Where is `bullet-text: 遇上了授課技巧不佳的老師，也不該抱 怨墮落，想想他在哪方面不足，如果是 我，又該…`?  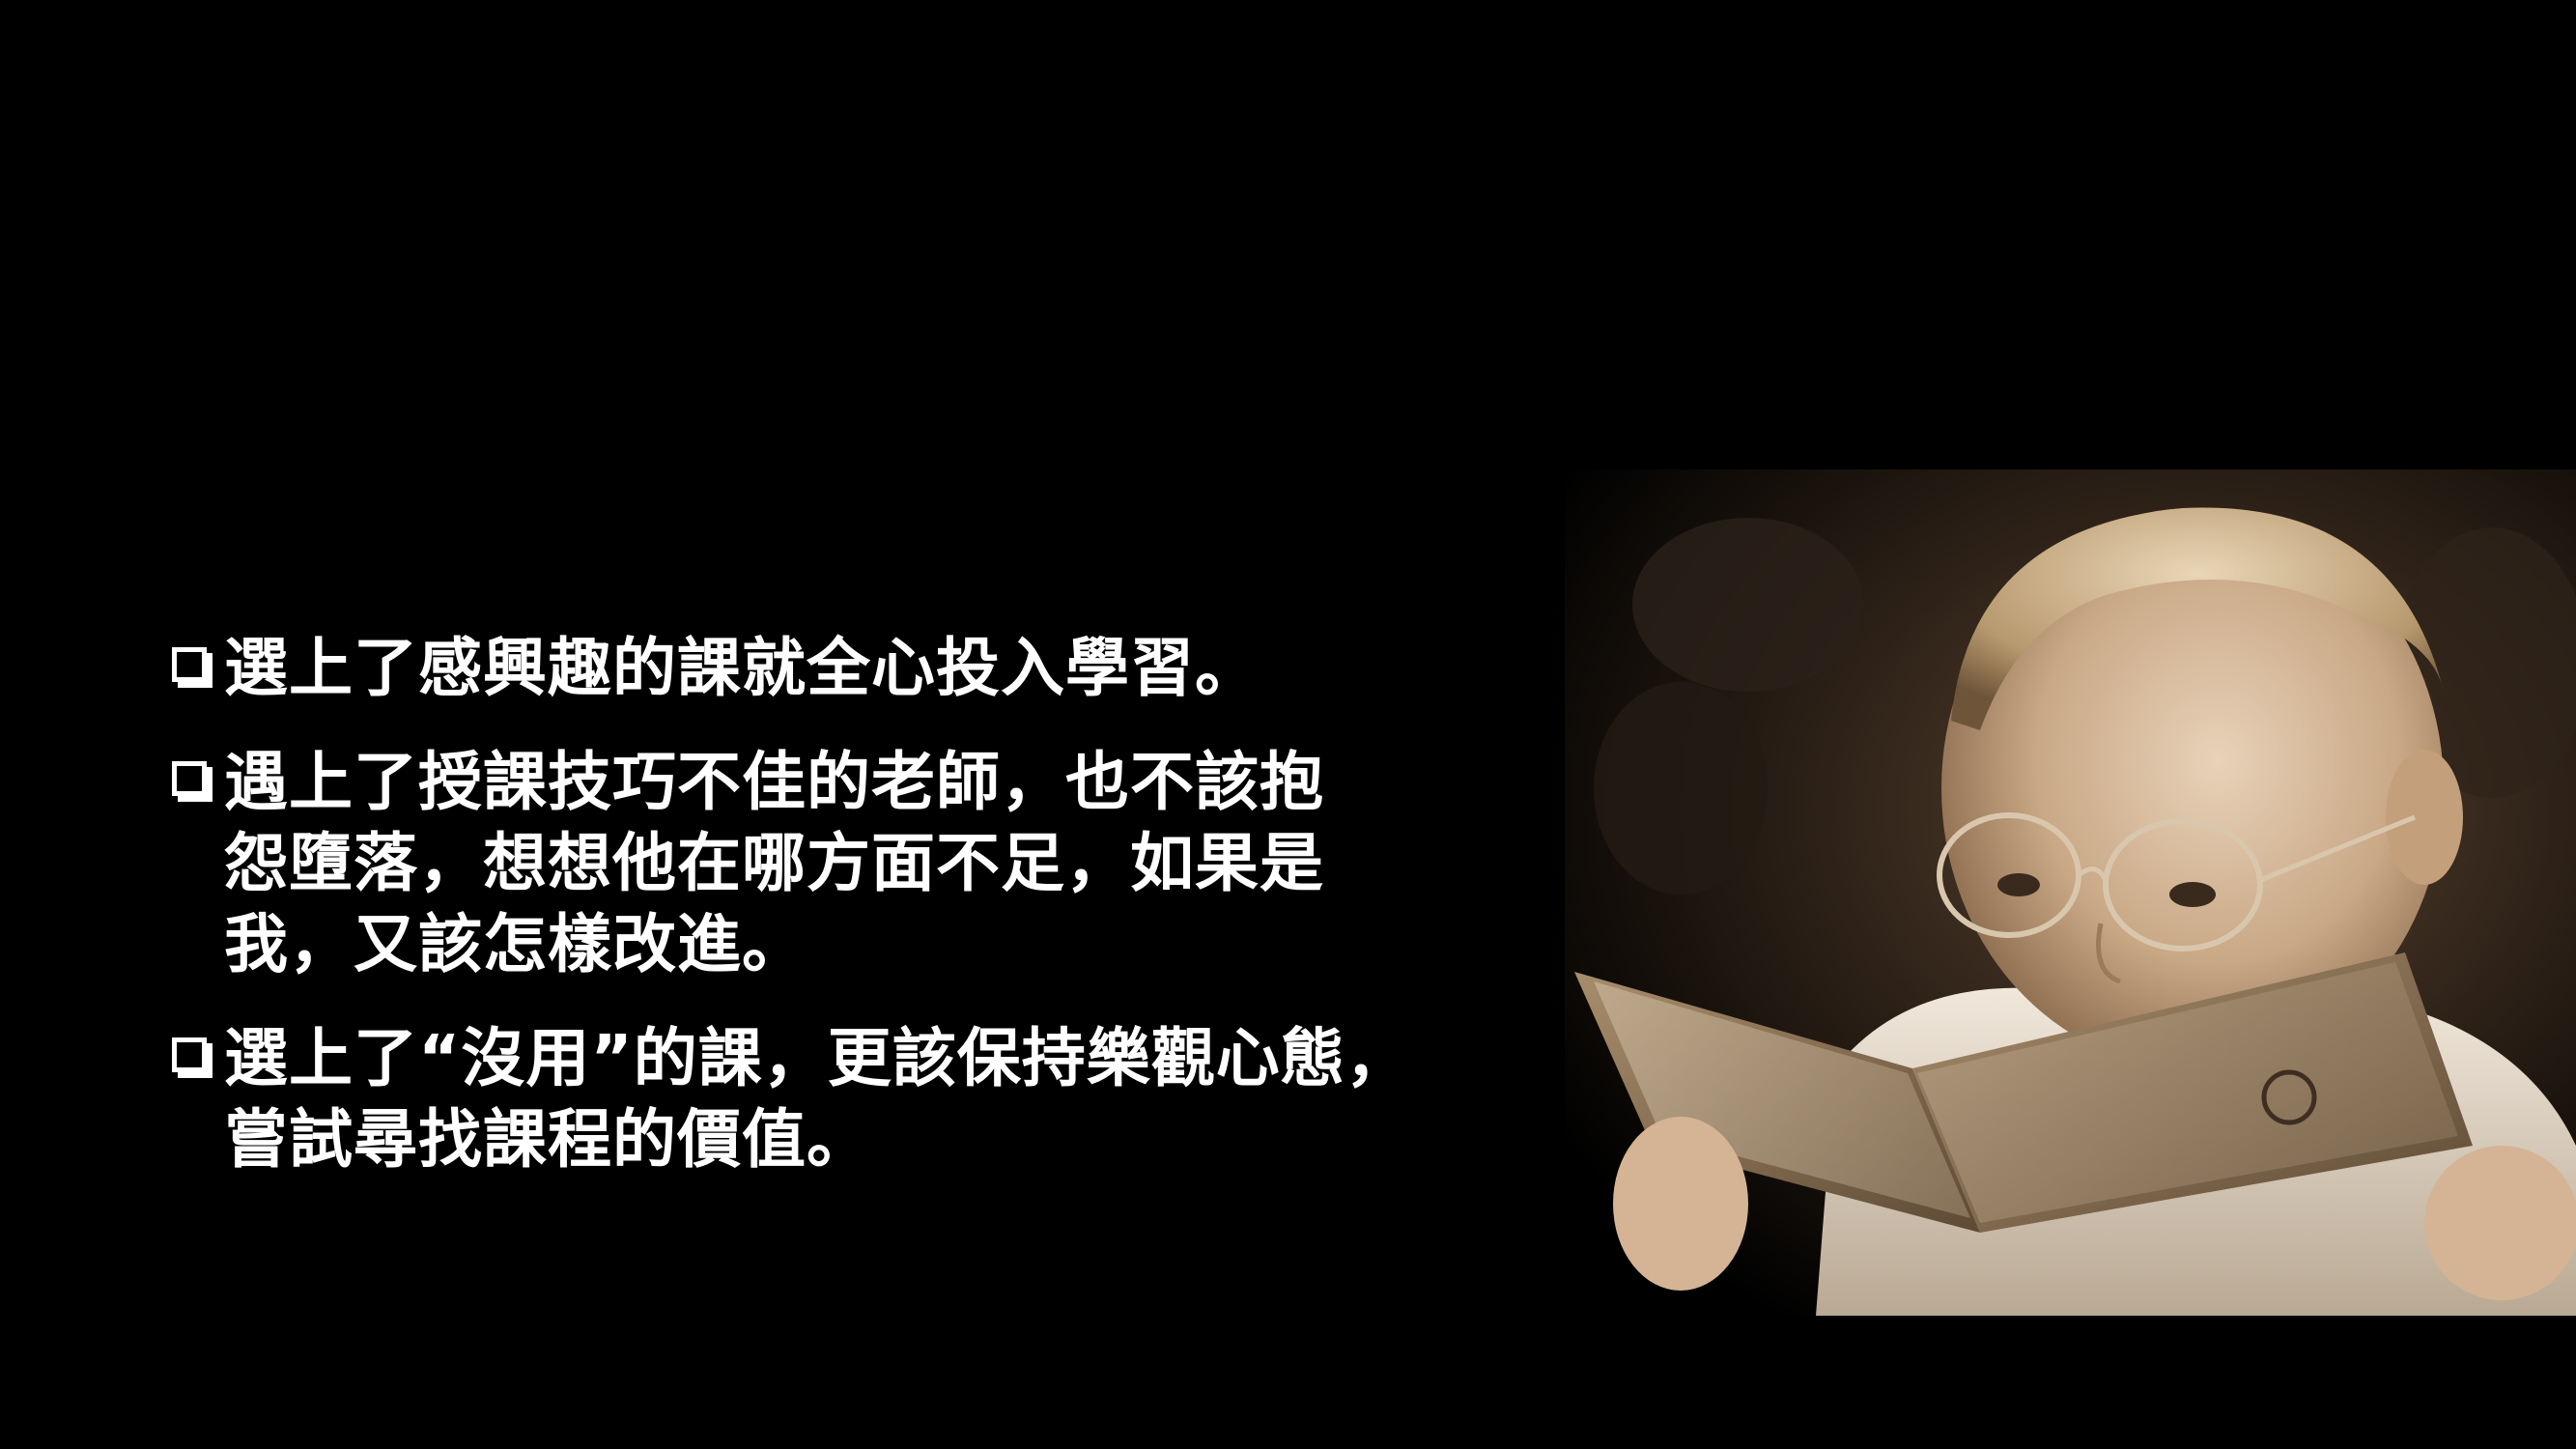
bullet-text: 遇上了授課技巧不佳的老師，也不該抱 怨墮落，想想他在哪方面不足，如果是 我，又該… is located at coordinates (889, 863).